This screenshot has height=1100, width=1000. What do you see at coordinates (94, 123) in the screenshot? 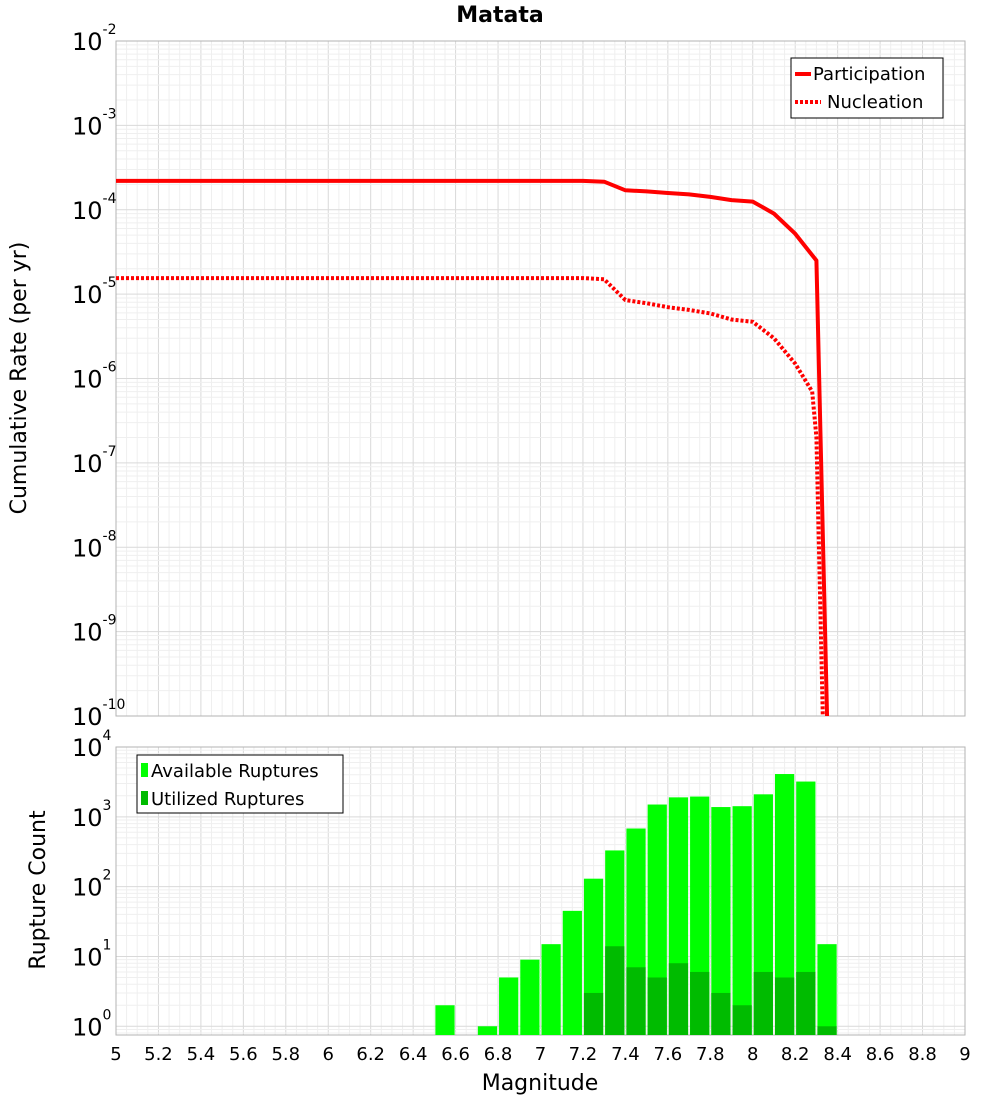
I see `top-y-tick-label: 10⁻³` at bounding box center [94, 123].